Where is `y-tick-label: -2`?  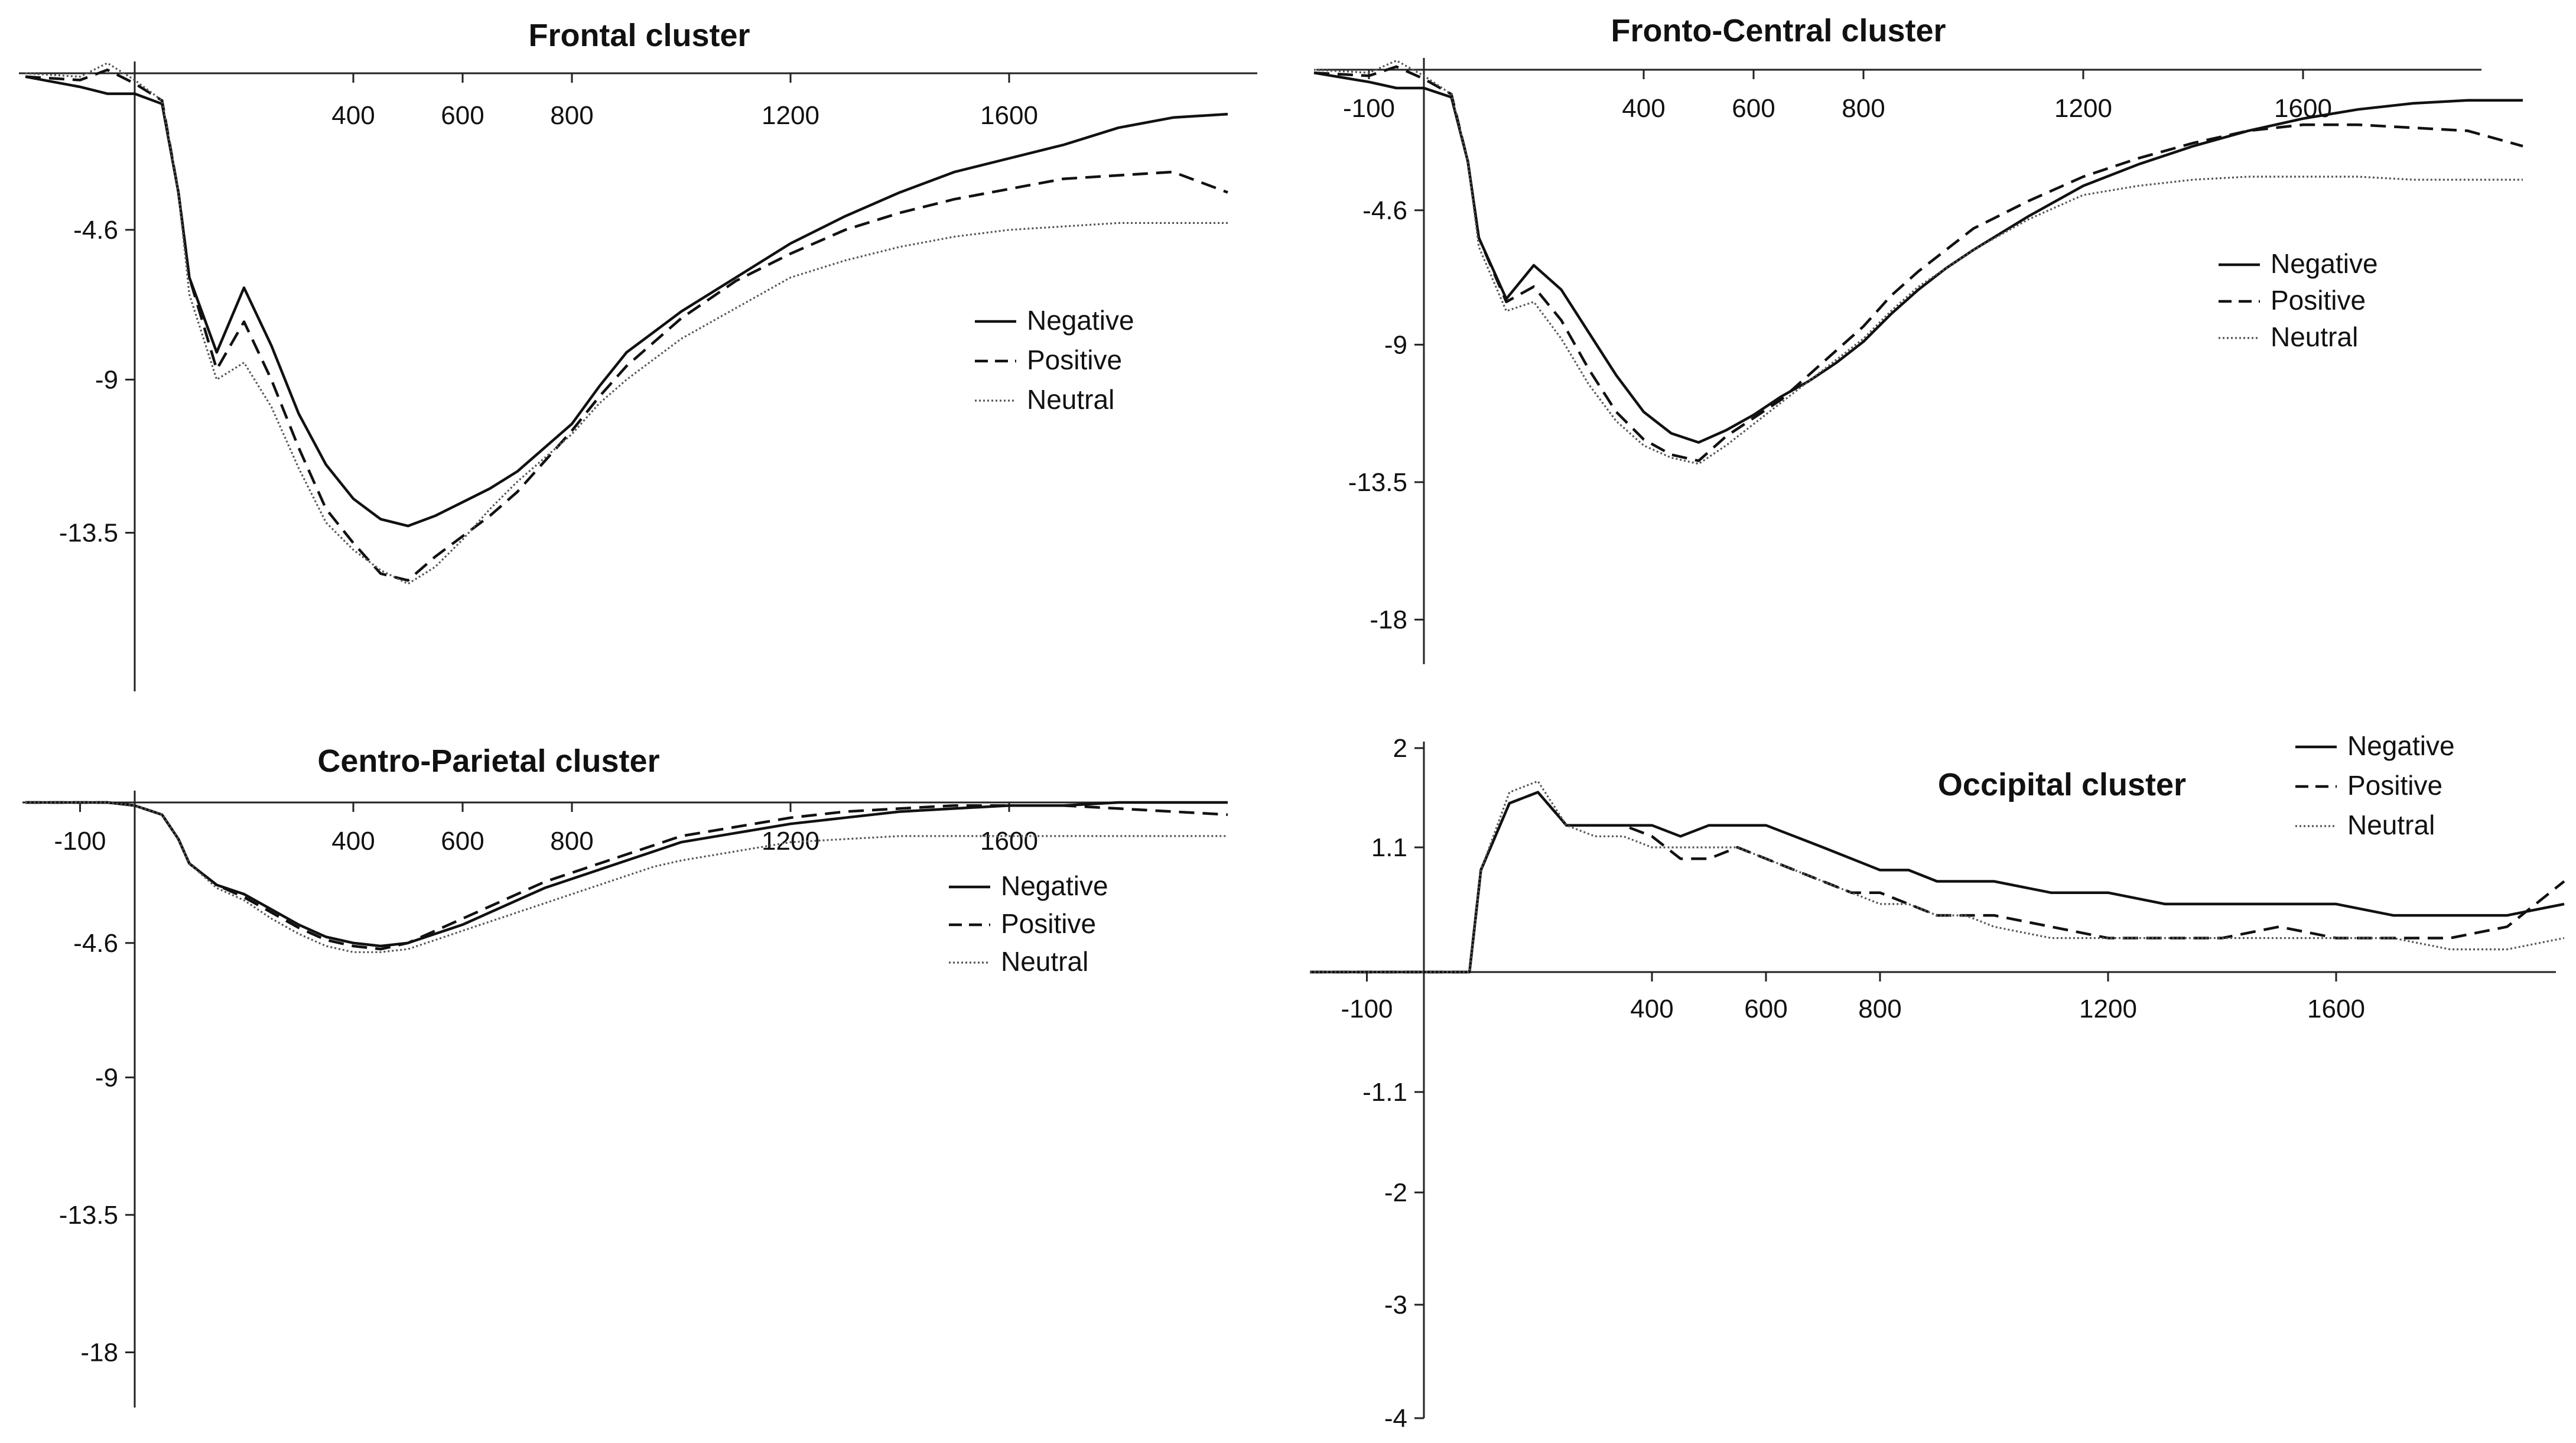 y-tick-label: -2 is located at coordinates (1395, 1192).